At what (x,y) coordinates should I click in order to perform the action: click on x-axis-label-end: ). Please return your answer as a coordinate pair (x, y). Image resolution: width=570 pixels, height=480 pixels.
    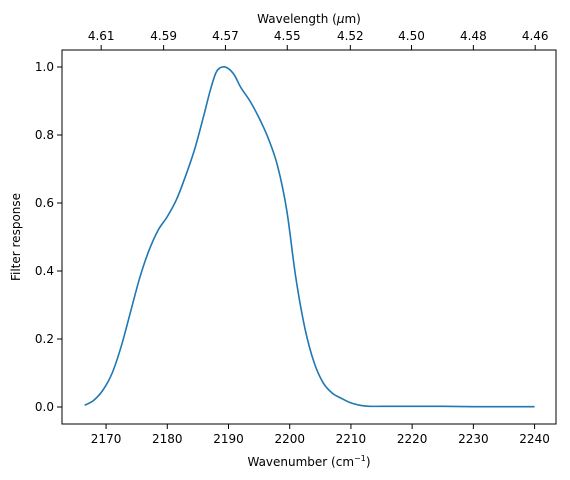
    Looking at the image, I should click on (368, 462).